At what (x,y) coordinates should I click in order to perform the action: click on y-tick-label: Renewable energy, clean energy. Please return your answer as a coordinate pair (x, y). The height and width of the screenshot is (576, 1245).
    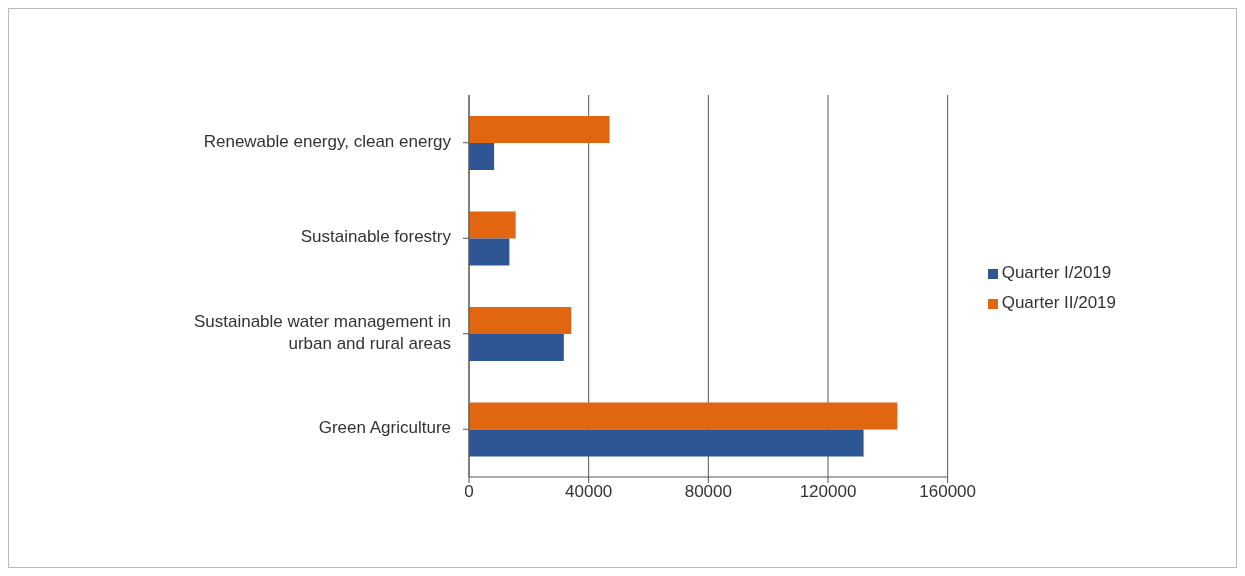
    Looking at the image, I should click on (327, 142).